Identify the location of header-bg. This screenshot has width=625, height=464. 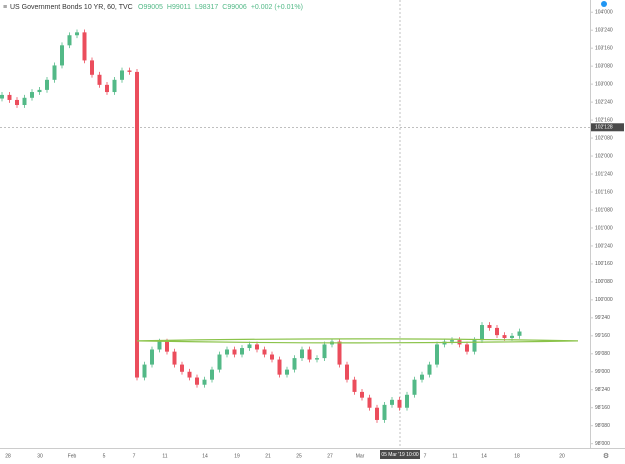
(170, 7).